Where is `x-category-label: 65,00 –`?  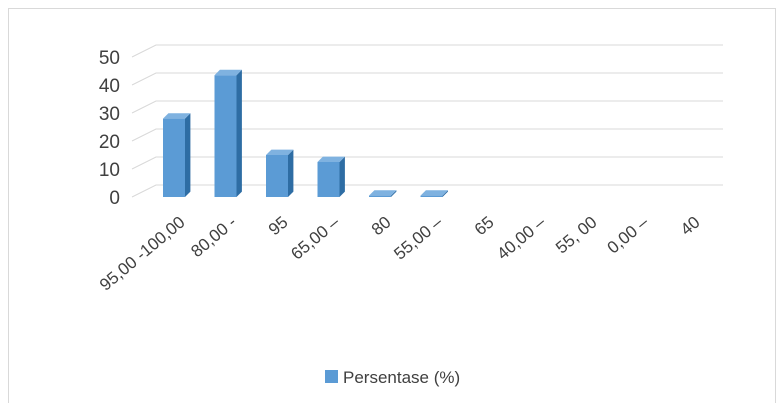
x-category-label: 65,00 – is located at coordinates (315, 237).